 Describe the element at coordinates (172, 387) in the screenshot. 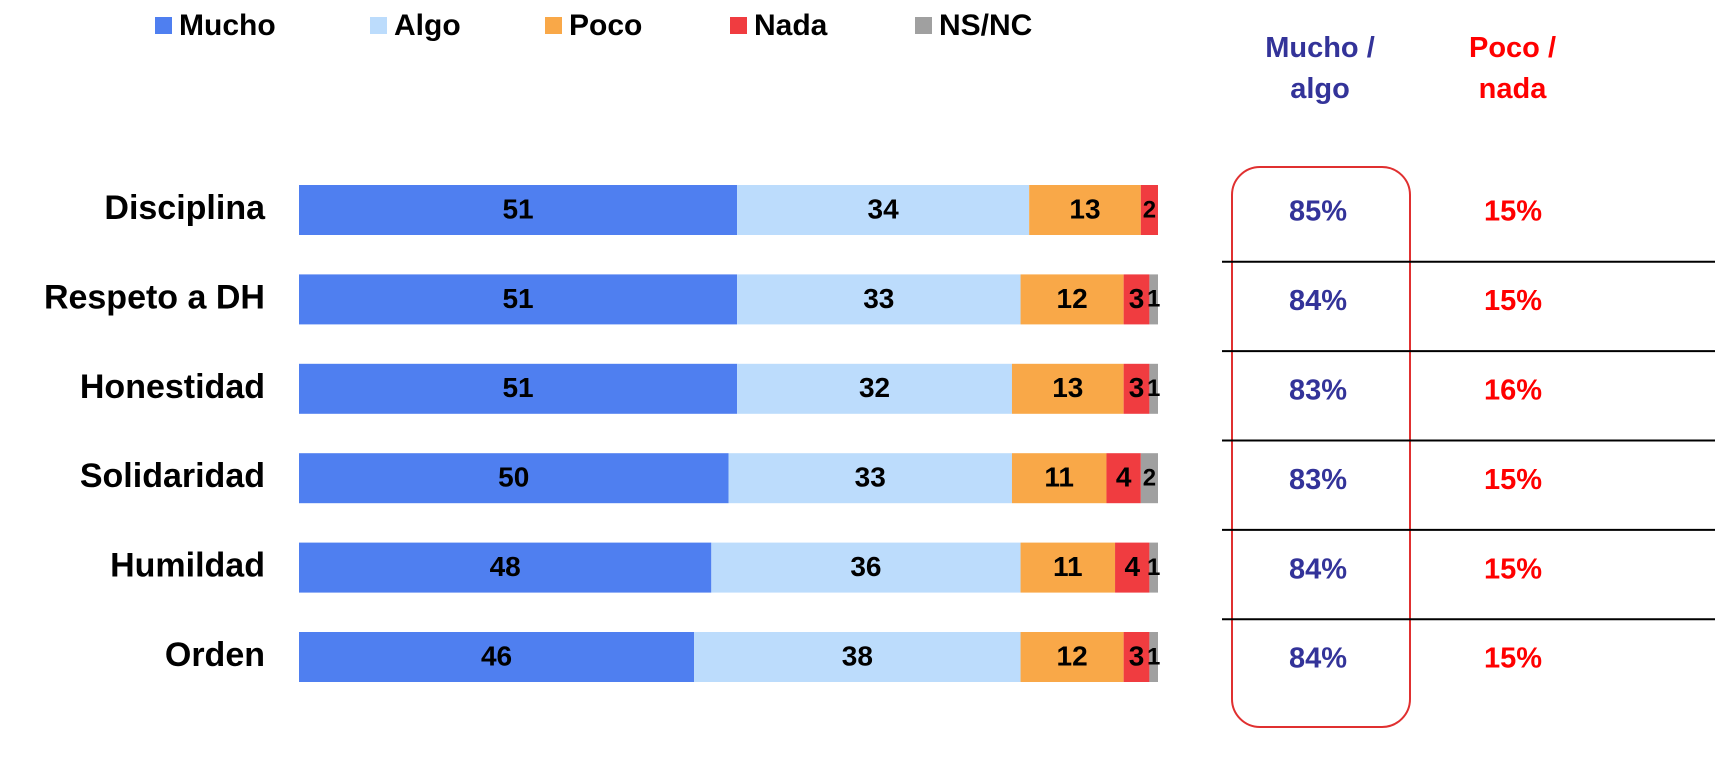

I see `category-label: Honestidad` at that location.